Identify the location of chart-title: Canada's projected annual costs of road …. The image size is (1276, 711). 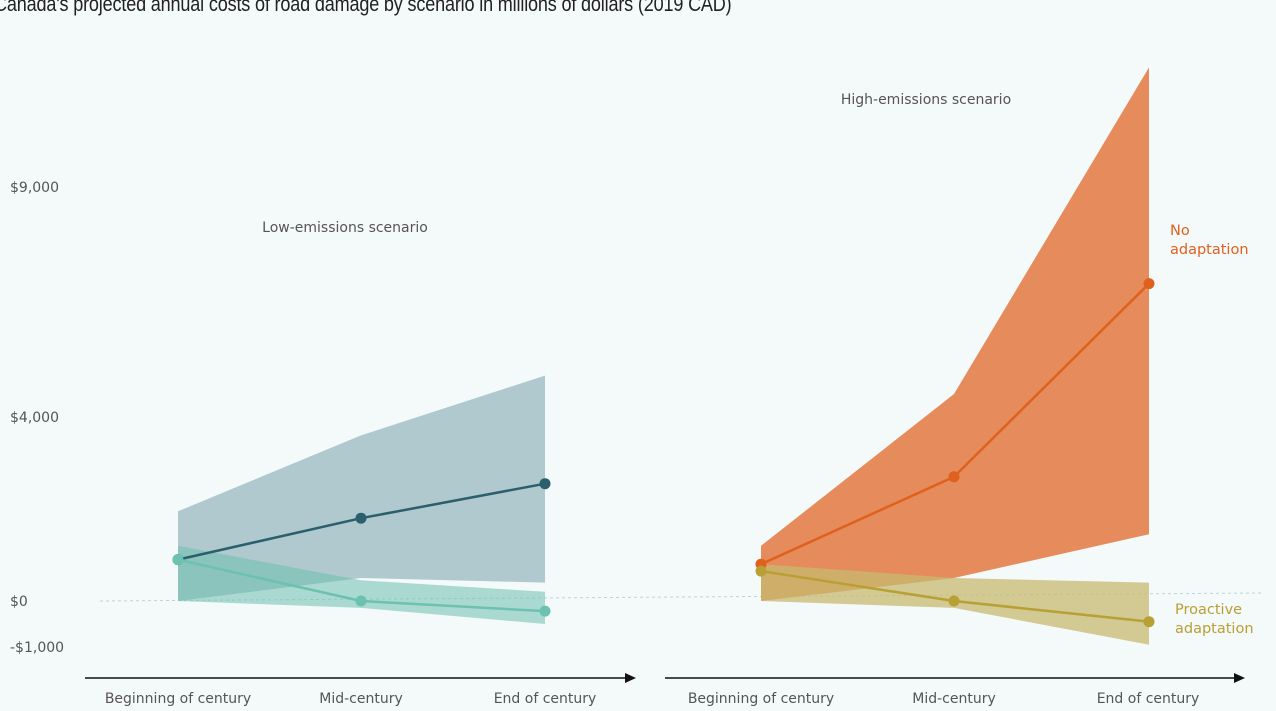
(366, 8).